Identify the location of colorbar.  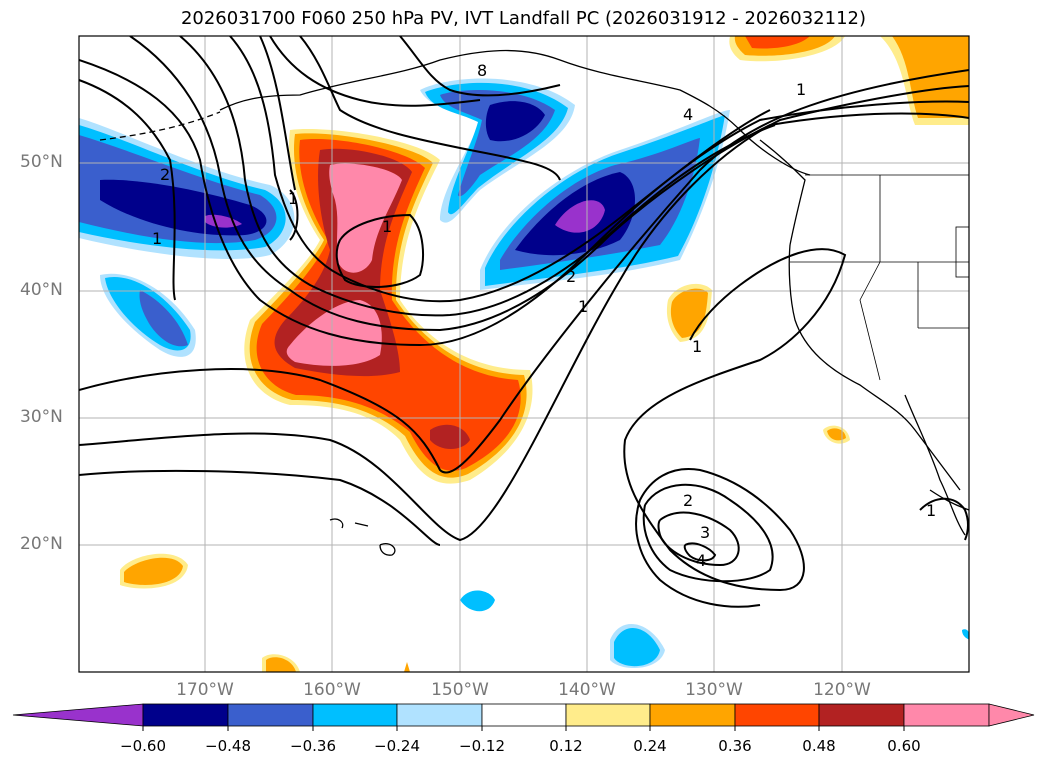
(523, 715).